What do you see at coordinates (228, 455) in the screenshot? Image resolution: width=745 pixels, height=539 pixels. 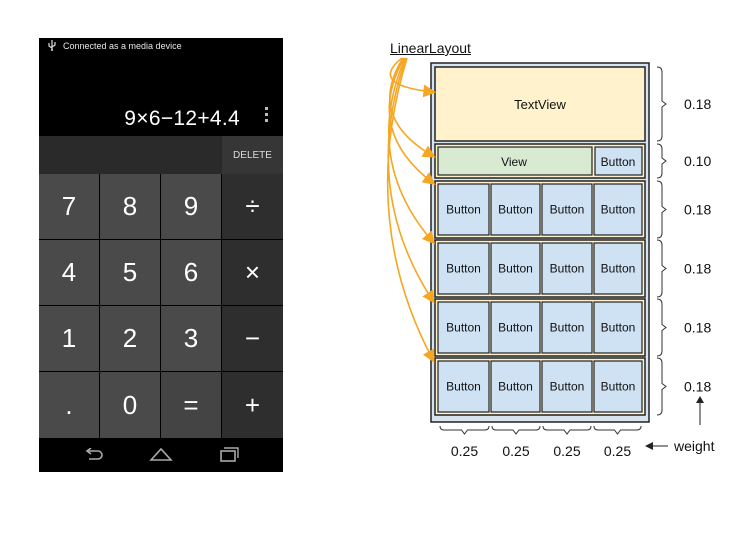 I see `recents-icon` at bounding box center [228, 455].